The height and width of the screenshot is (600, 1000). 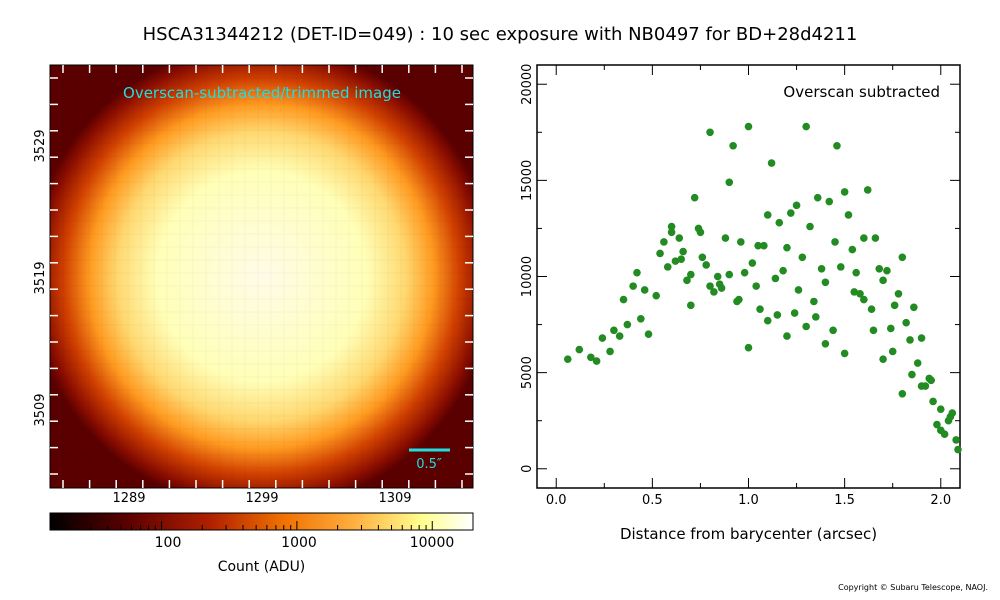 What do you see at coordinates (394, 498) in the screenshot?
I see `image-x-tick-1309: 1309` at bounding box center [394, 498].